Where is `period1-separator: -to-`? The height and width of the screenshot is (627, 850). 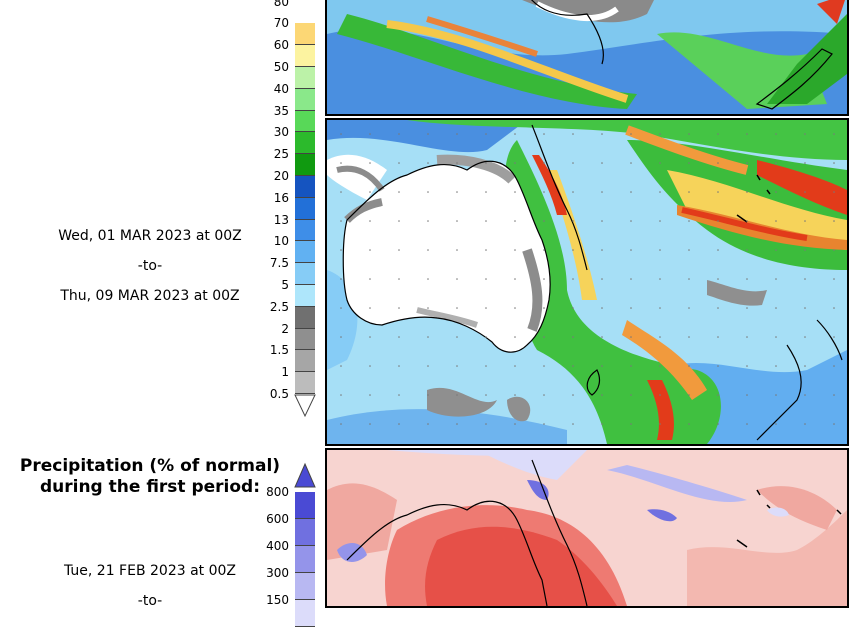 period1-separator: -to- is located at coordinates (150, 601).